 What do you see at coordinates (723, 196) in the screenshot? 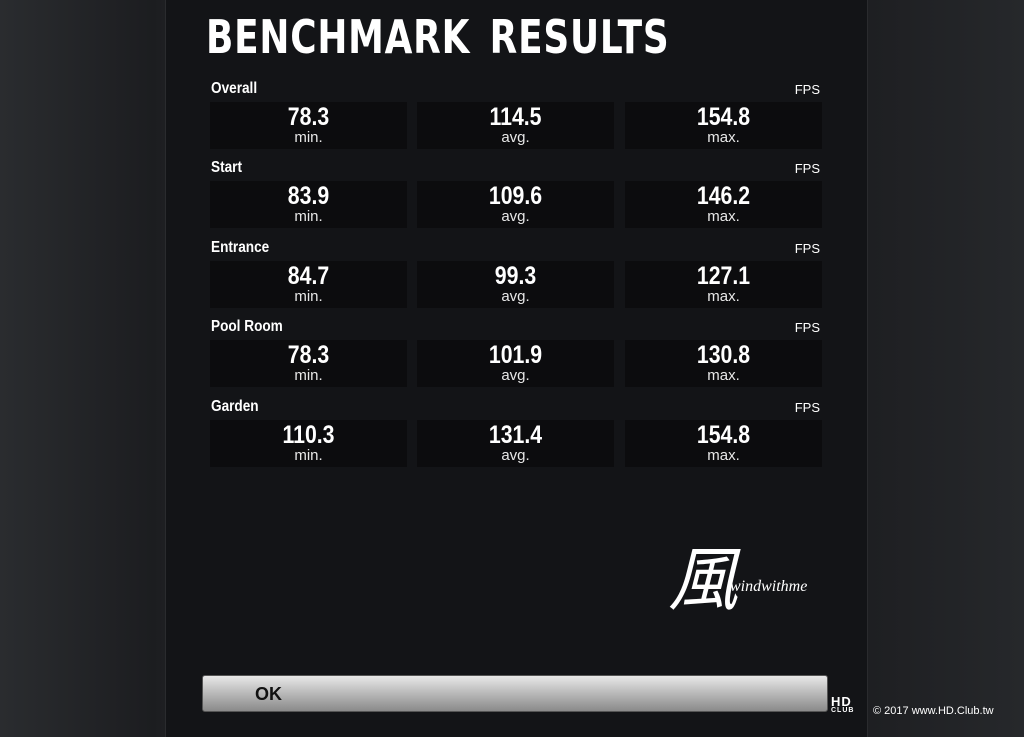
I see `max-value: 146.2` at bounding box center [723, 196].